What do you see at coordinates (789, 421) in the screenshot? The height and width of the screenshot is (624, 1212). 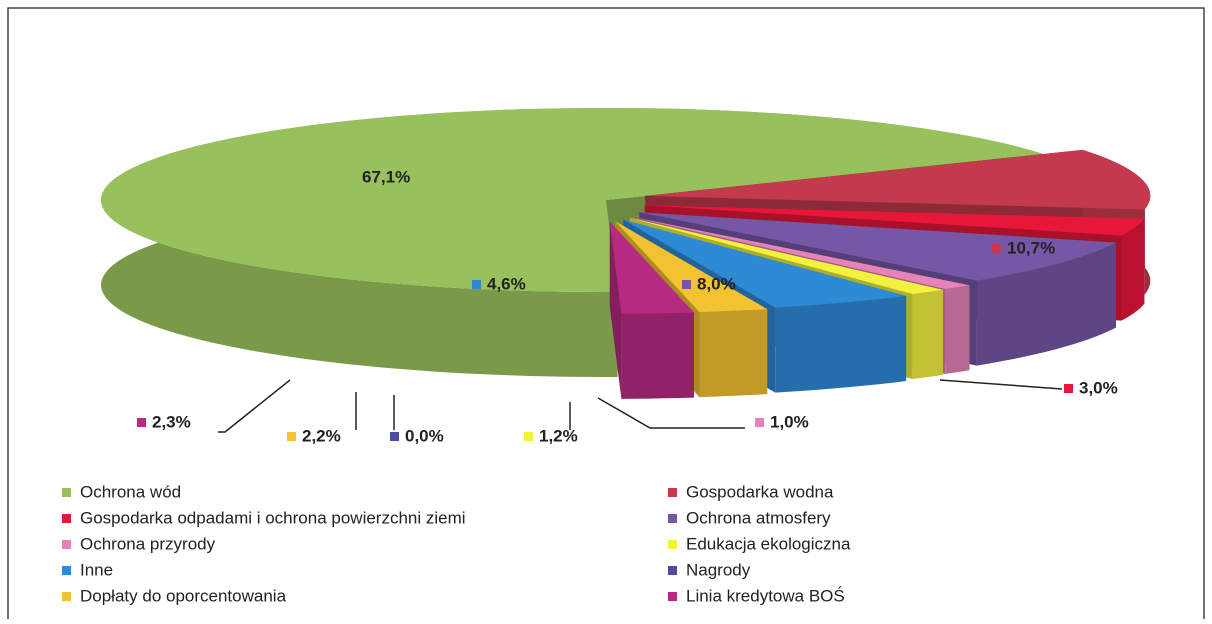 I see `data-label: 1,0%` at bounding box center [789, 421].